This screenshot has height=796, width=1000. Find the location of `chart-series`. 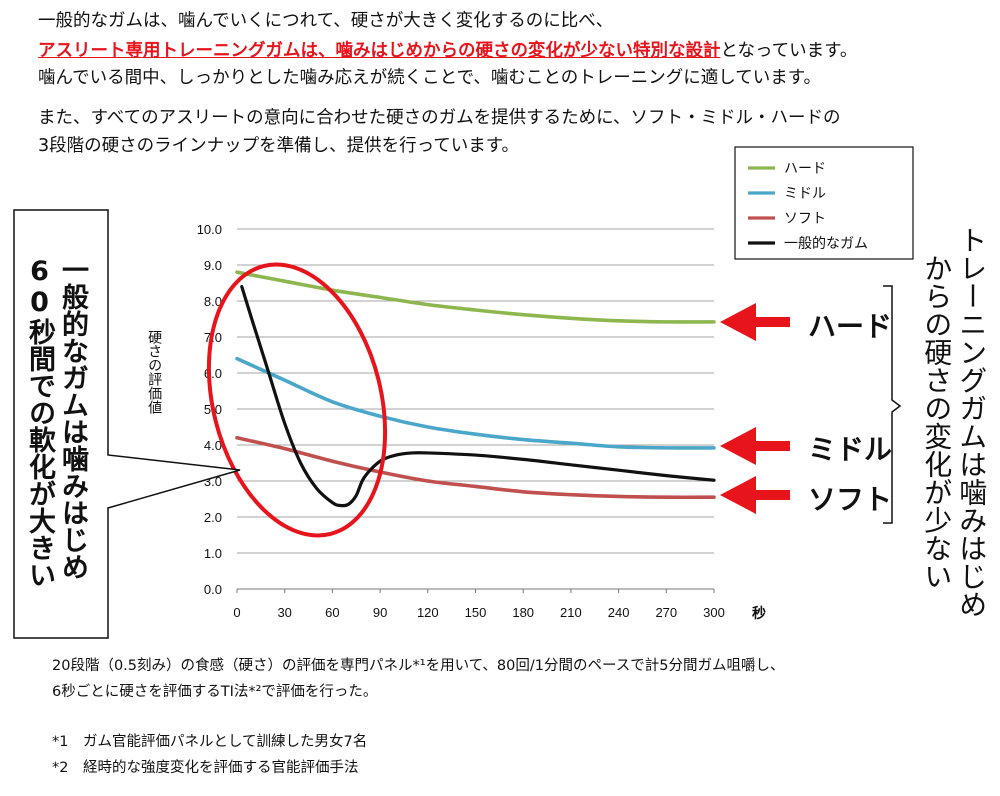

chart-series is located at coordinates (475, 389).